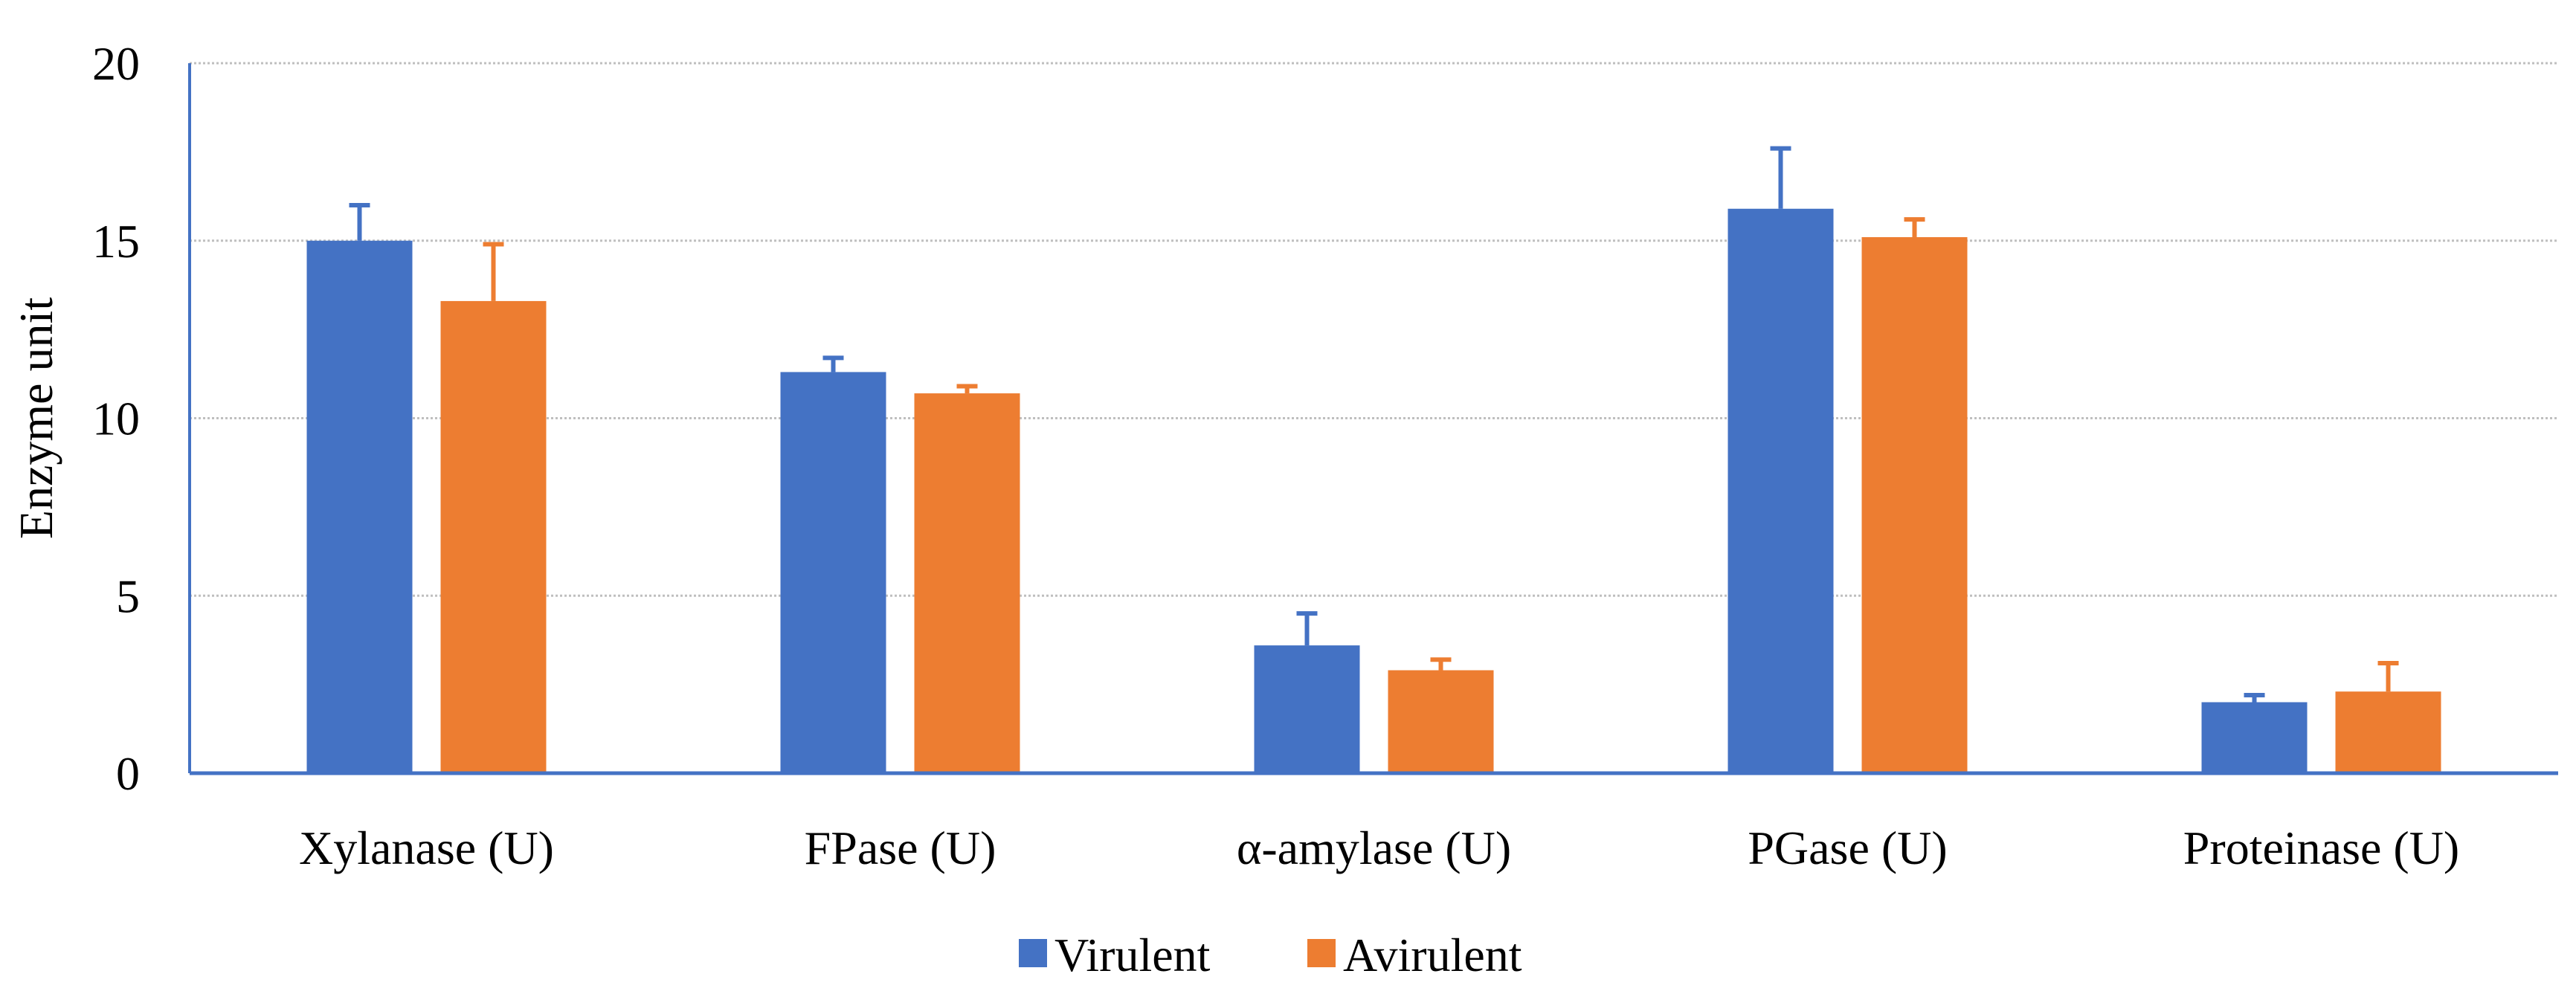 The height and width of the screenshot is (994, 2576). Describe the element at coordinates (1374, 848) in the screenshot. I see `x-tick-label: α-amylase (U)` at that location.